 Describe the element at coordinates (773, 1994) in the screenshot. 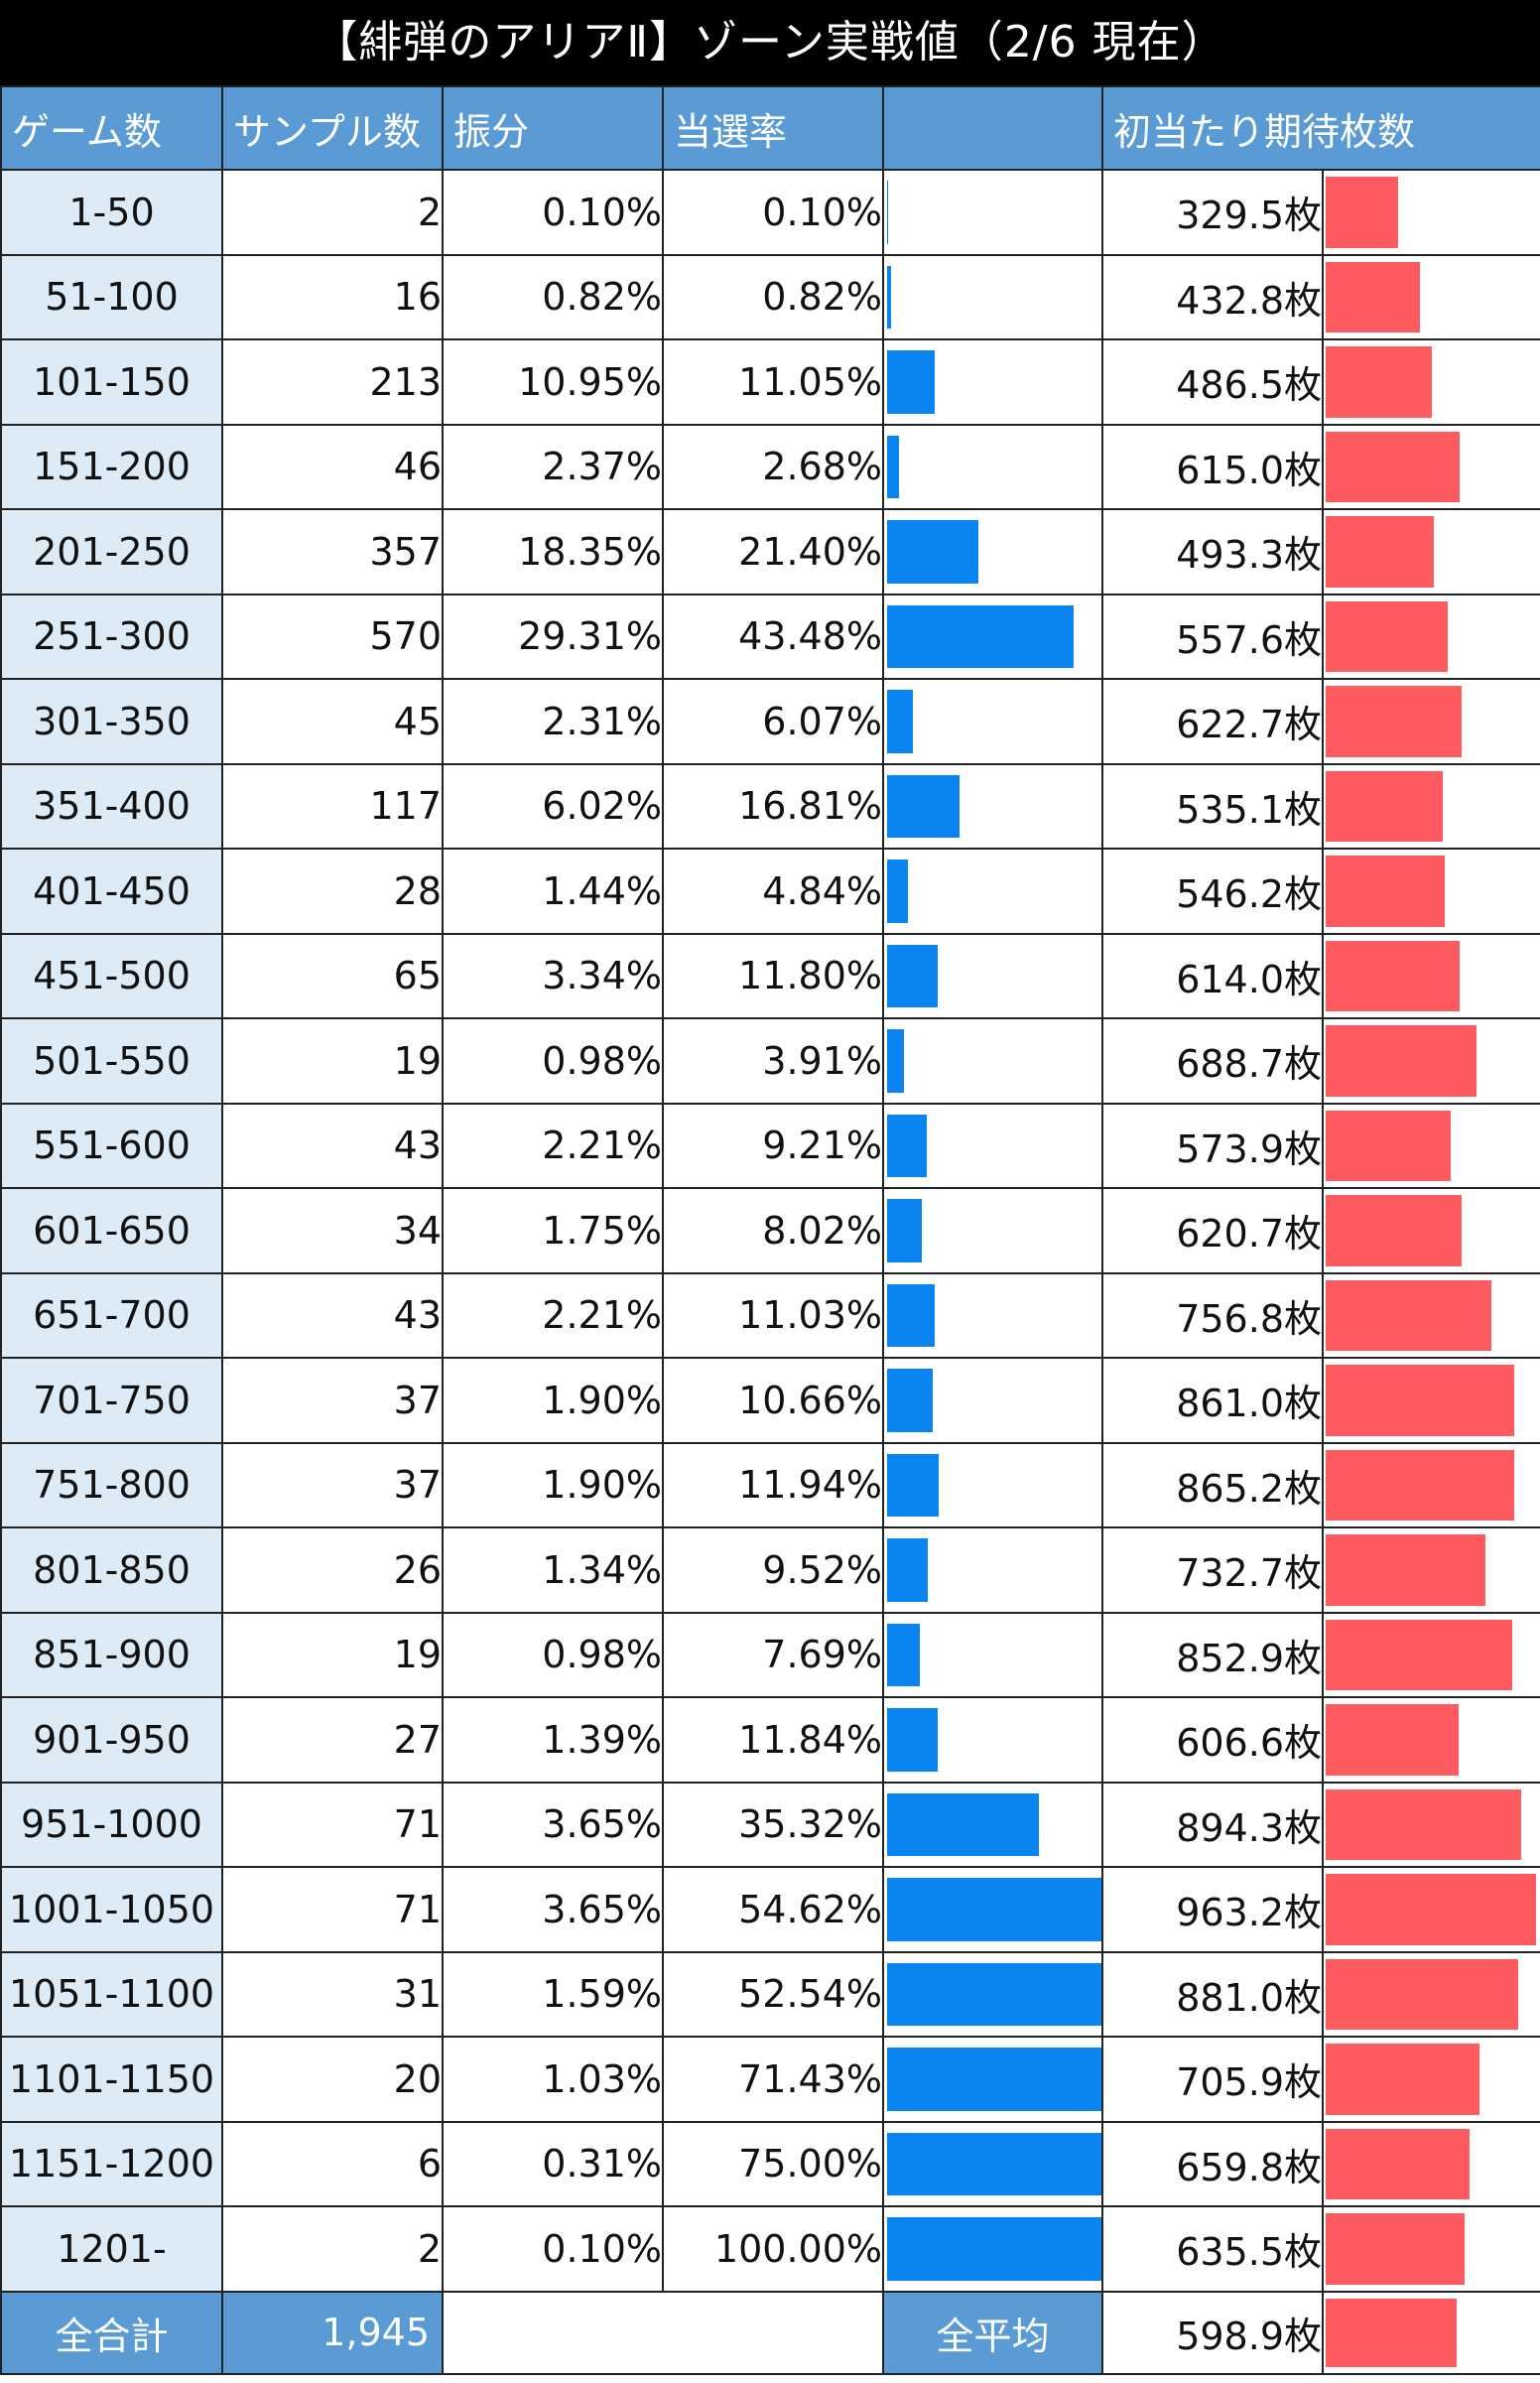

I see `rate-cell: 52.54%` at that location.